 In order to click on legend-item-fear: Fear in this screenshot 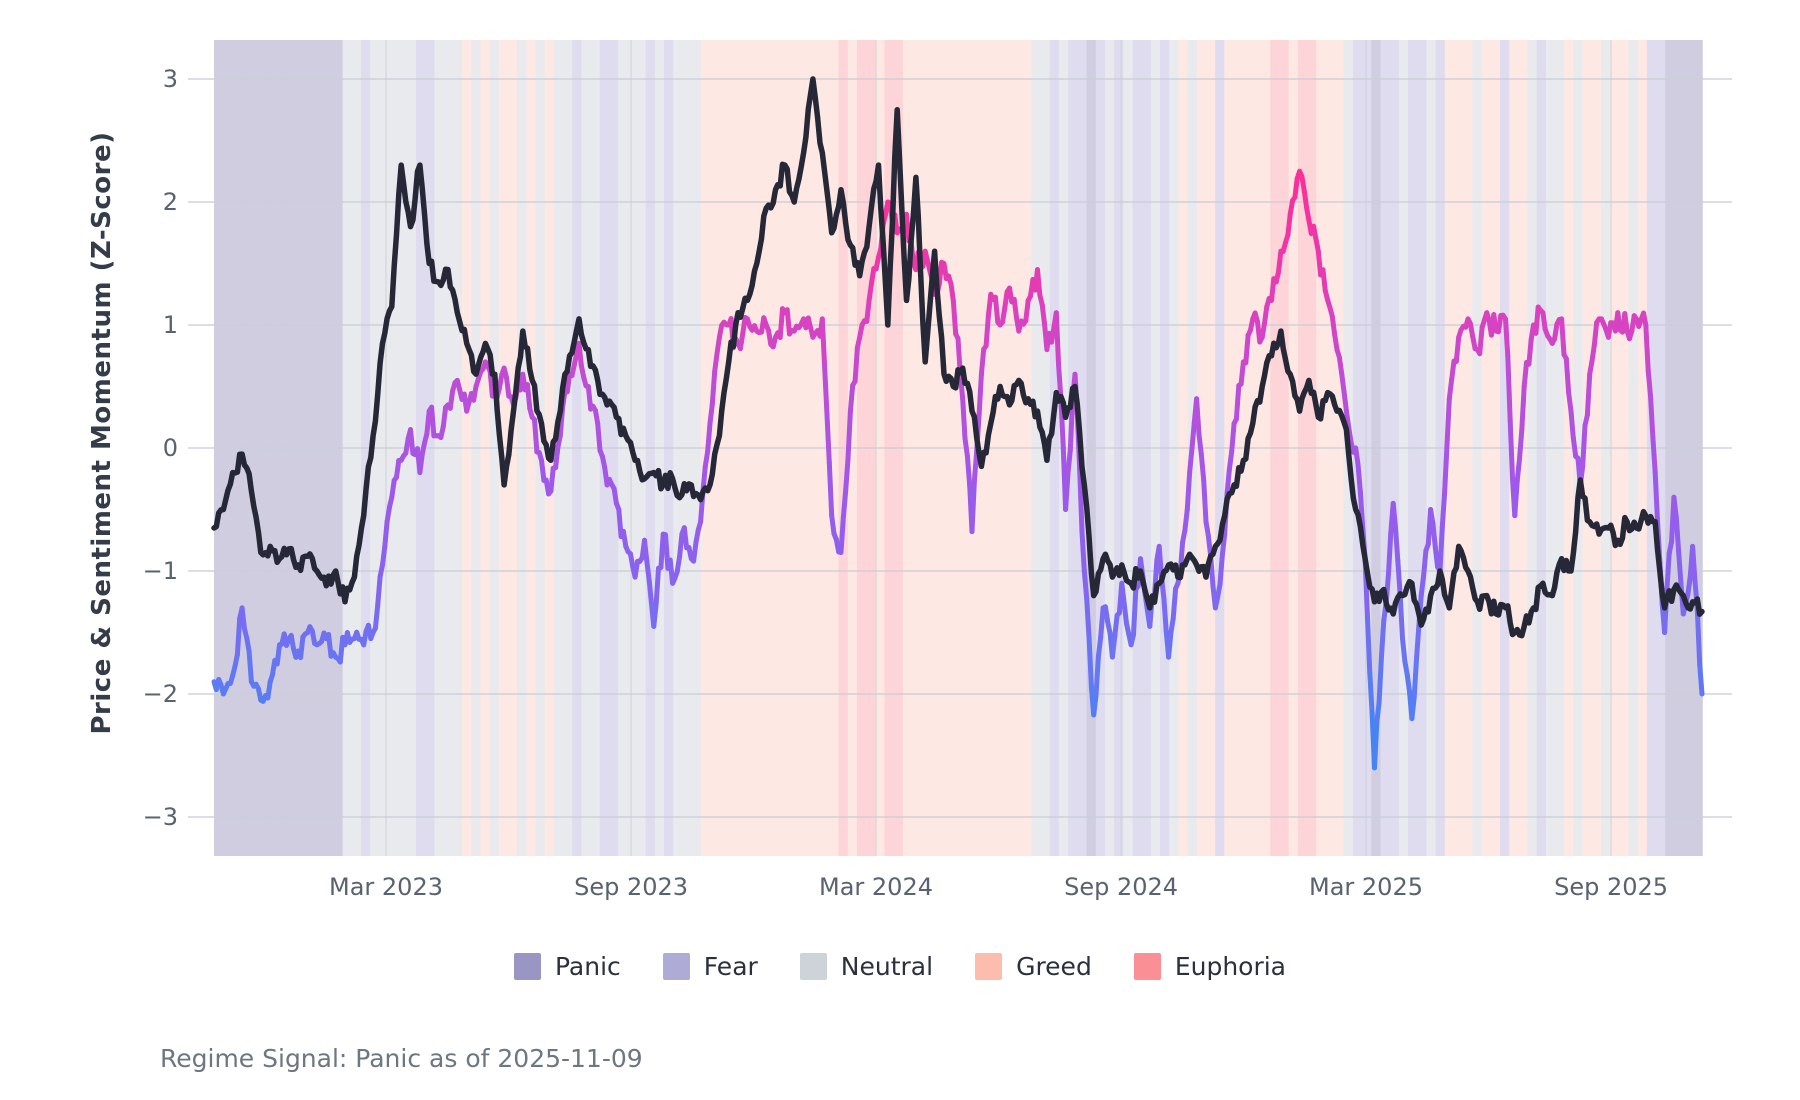, I will do `click(710, 966)`.